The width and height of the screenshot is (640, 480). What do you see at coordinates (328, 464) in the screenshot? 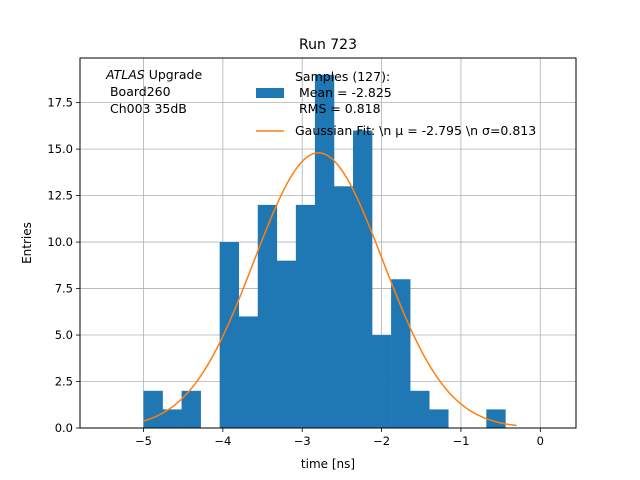
I see `x-axis-label: time [ns]` at bounding box center [328, 464].